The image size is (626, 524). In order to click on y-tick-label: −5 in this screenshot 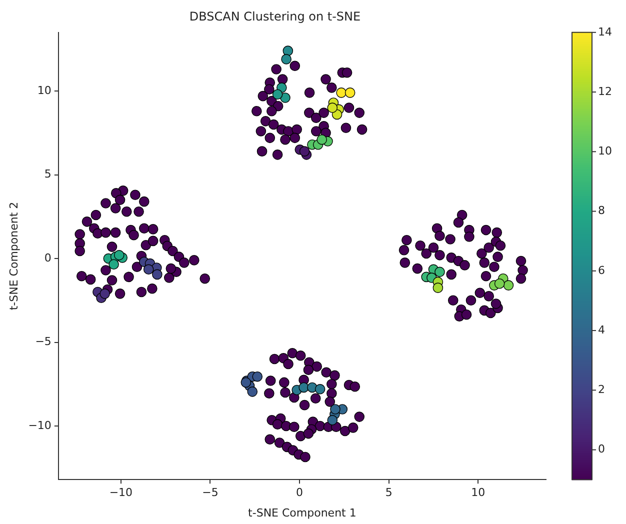, I will do `click(43, 341)`.